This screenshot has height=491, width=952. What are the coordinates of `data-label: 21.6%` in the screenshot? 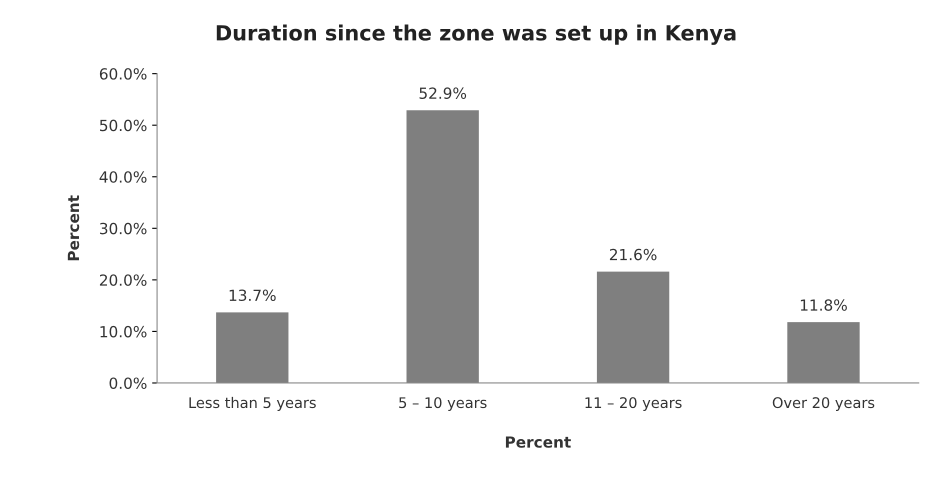 It's located at (633, 254).